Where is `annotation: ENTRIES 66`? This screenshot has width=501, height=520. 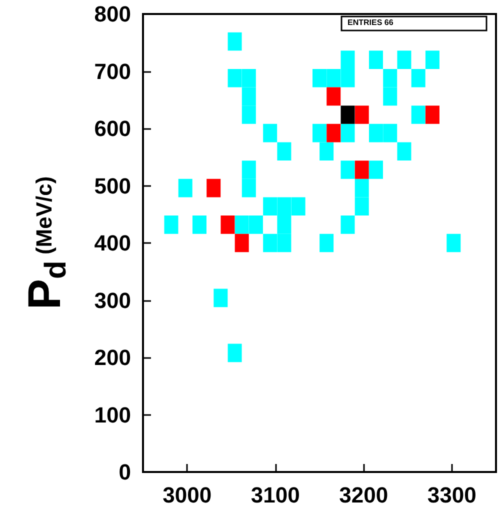 annotation: ENTRIES 66 is located at coordinates (371, 22).